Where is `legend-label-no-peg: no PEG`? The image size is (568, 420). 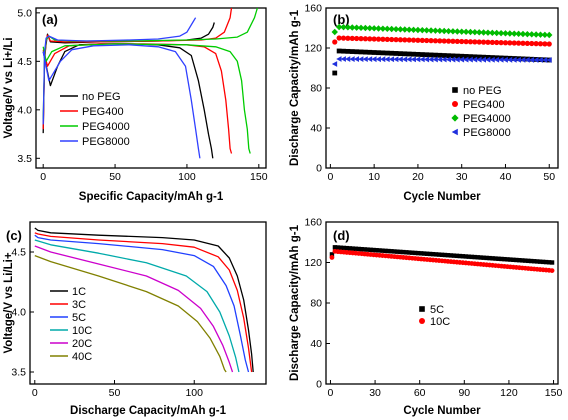
legend-label-no-peg: no PEG is located at coordinates (101, 97).